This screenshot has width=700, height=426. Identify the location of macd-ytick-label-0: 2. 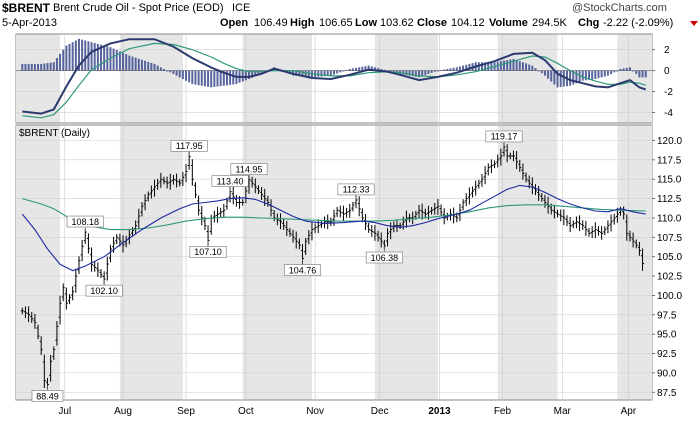
(667, 50).